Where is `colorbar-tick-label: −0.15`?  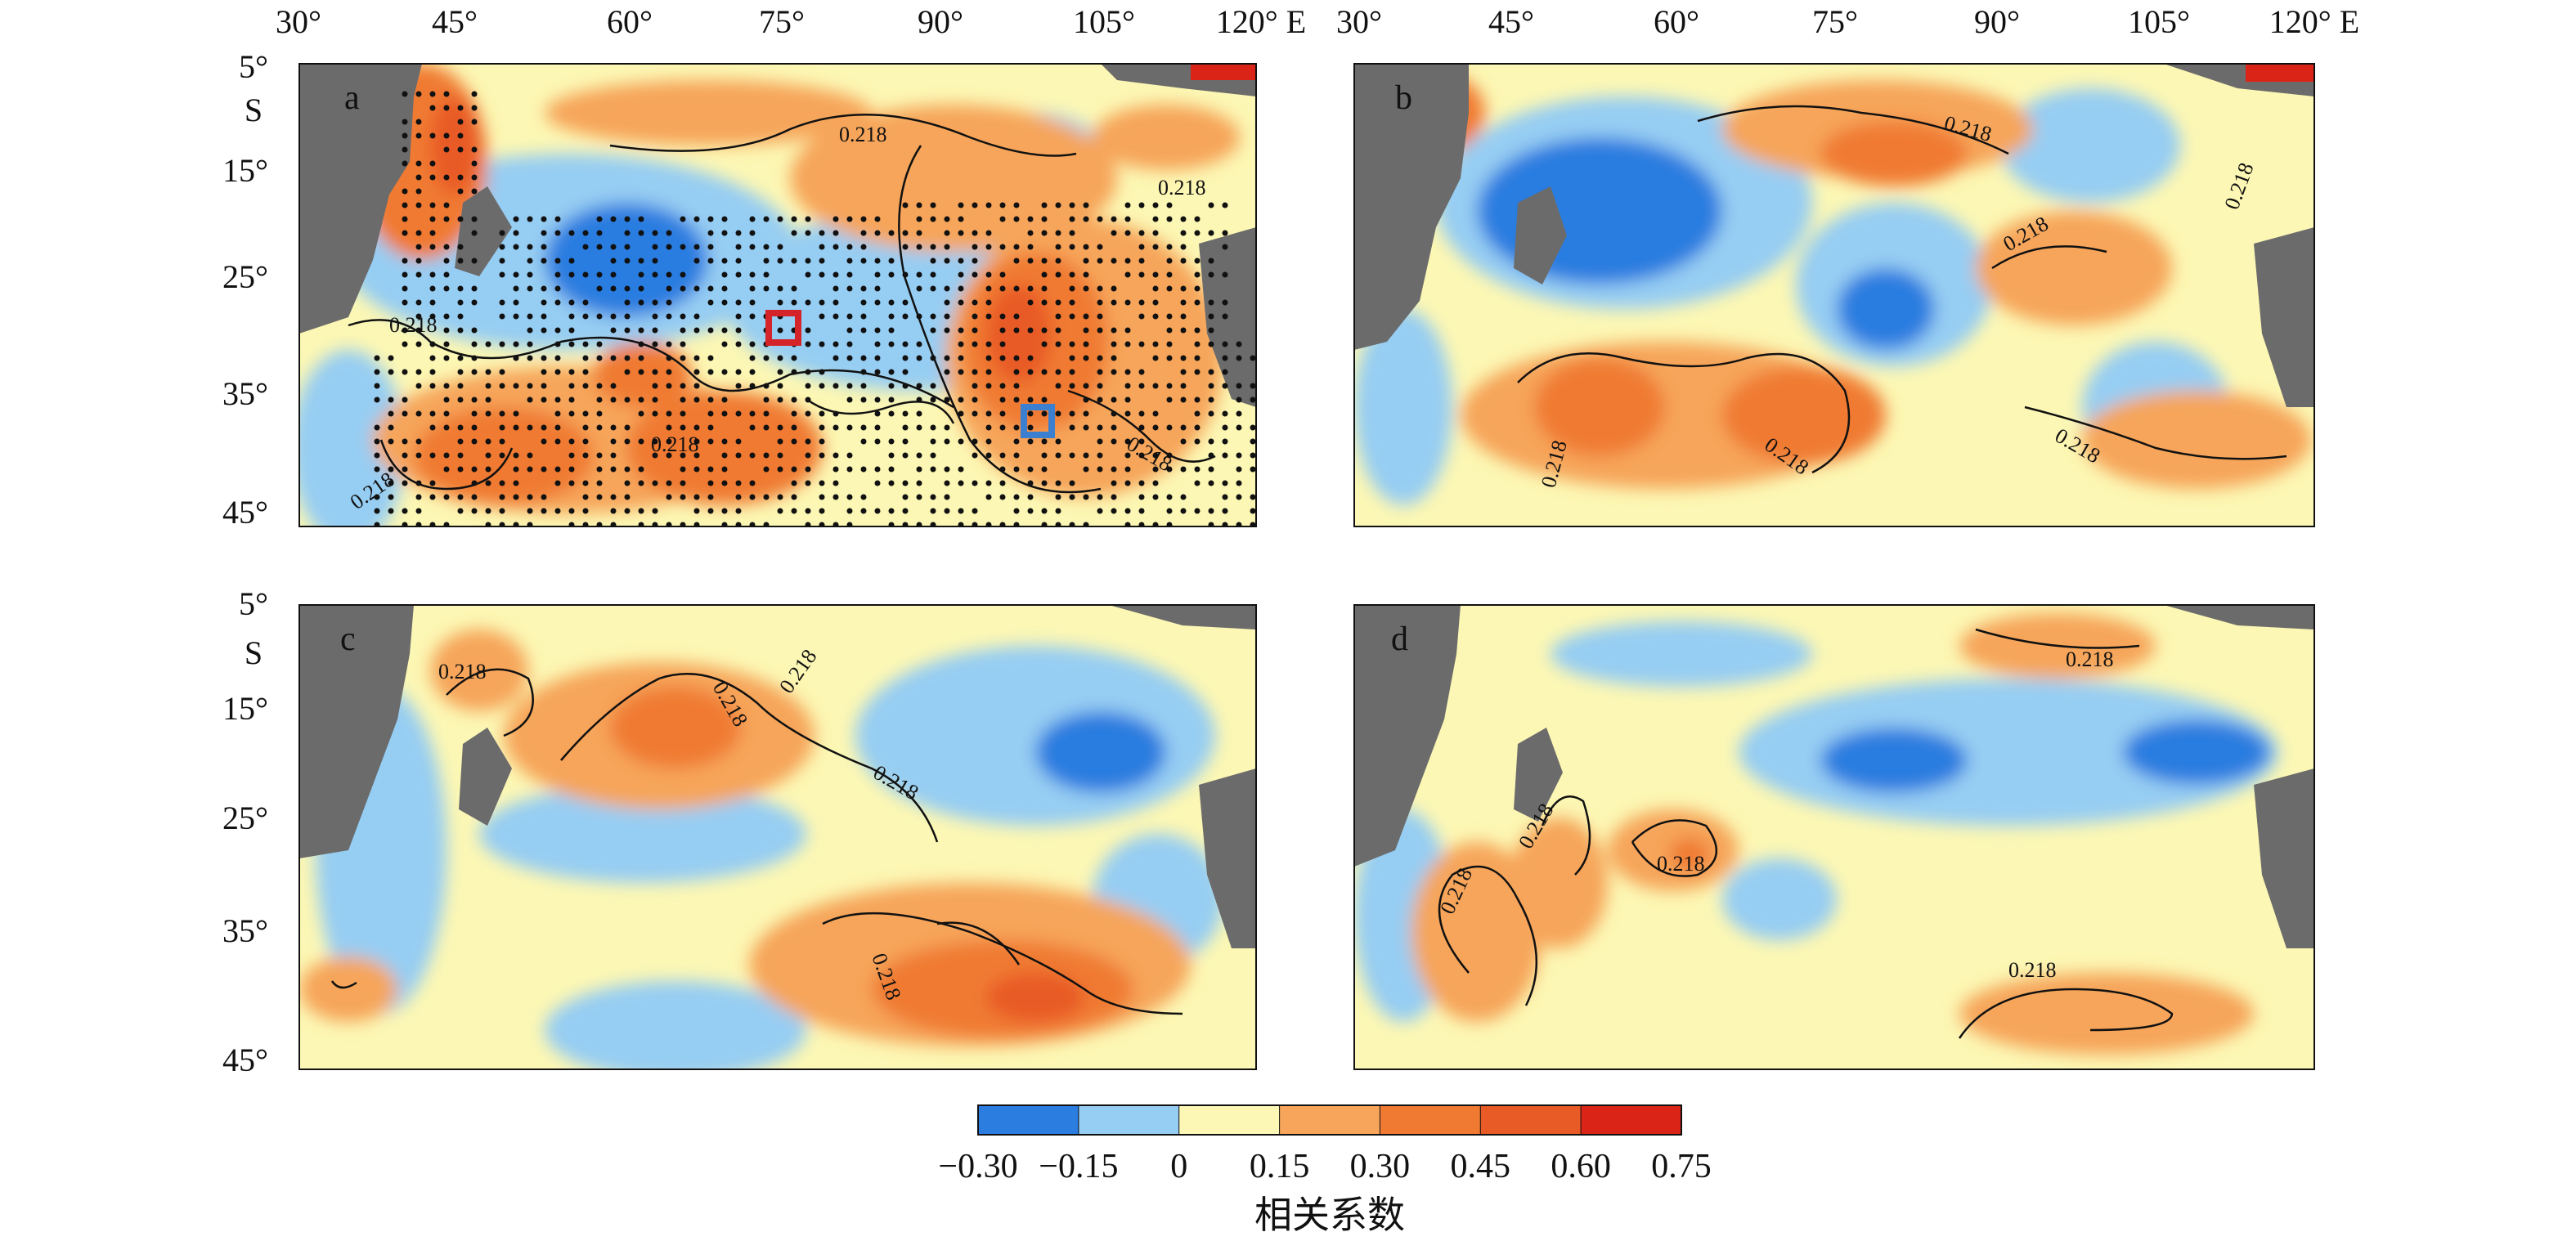
colorbar-tick-label: −0.15 is located at coordinates (1078, 1166).